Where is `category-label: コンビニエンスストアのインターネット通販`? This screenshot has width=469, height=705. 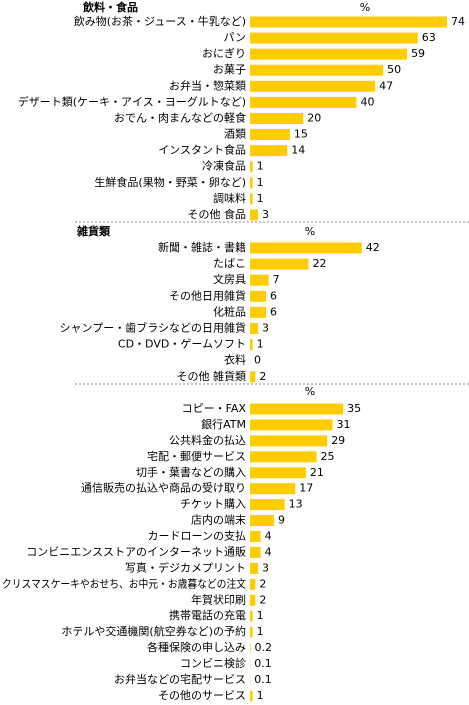 category-label: コンビニエンスストアのインターネット通販 is located at coordinates (136, 551).